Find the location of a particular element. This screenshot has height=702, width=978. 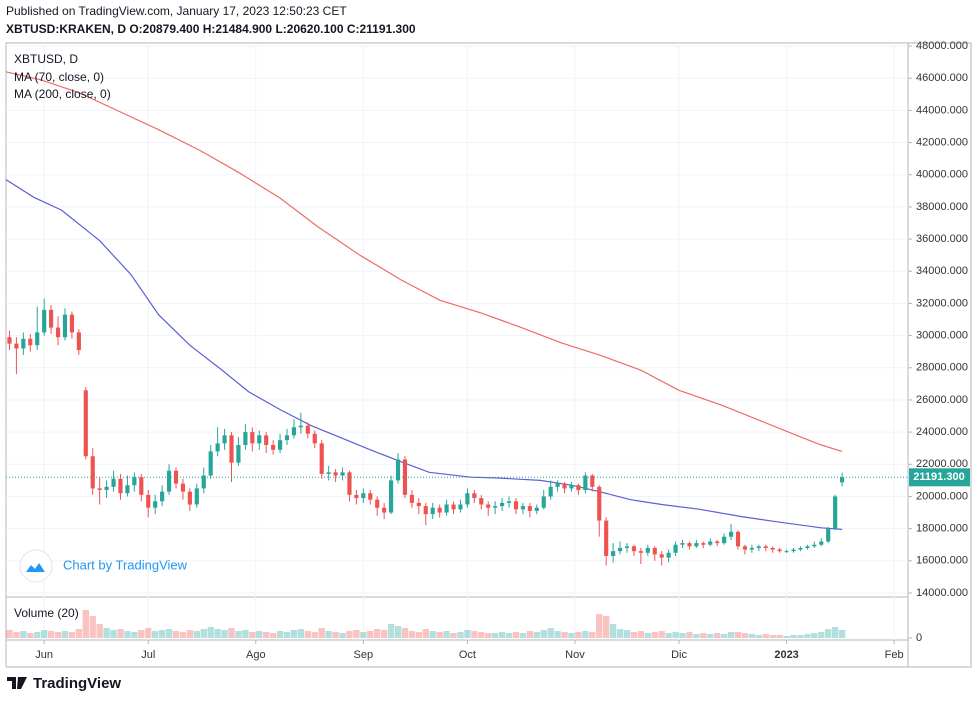

y-tick-label: 14000.000 is located at coordinates (942, 593).